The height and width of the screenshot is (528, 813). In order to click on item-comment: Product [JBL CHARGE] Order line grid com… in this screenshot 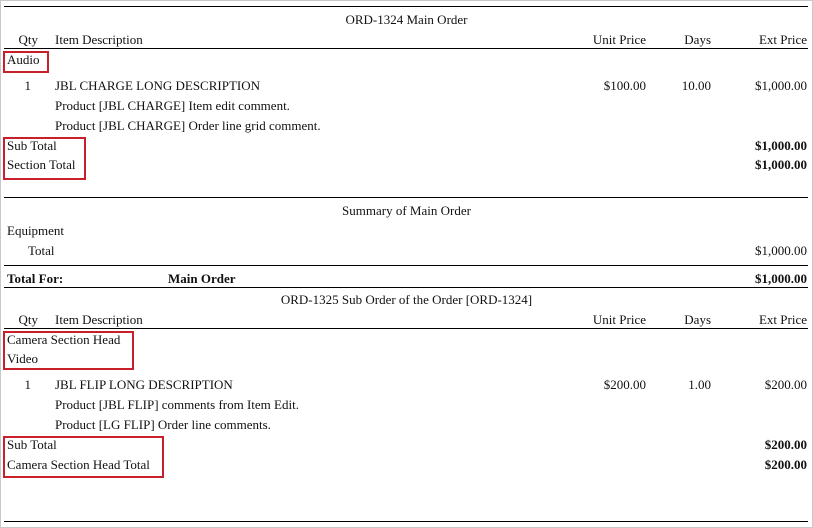, I will do `click(188, 125)`.